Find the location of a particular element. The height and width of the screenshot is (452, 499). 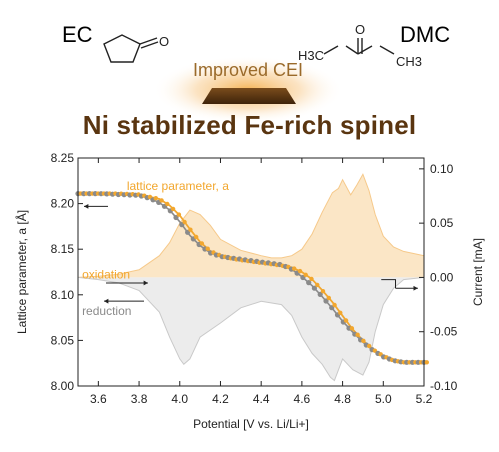

y-left-tick-label: 8.20 is located at coordinates (63, 204).